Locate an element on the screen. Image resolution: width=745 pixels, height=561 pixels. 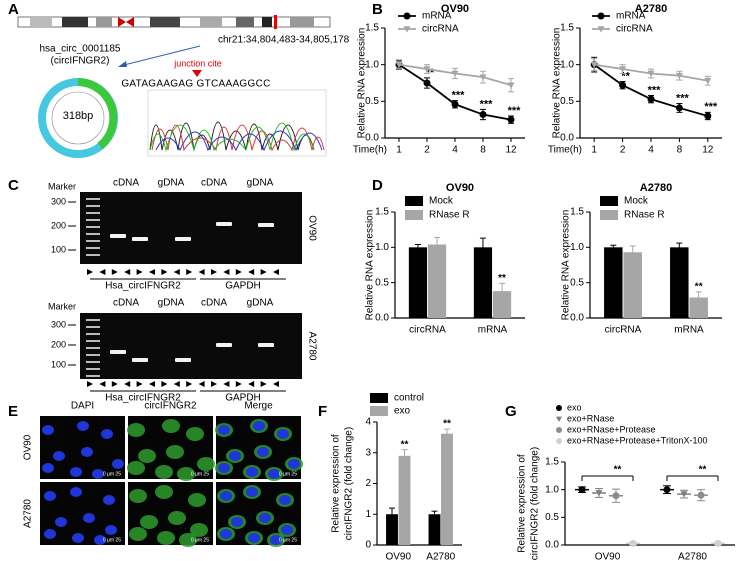
gene-label: GAPDH is located at coordinates (243, 398).